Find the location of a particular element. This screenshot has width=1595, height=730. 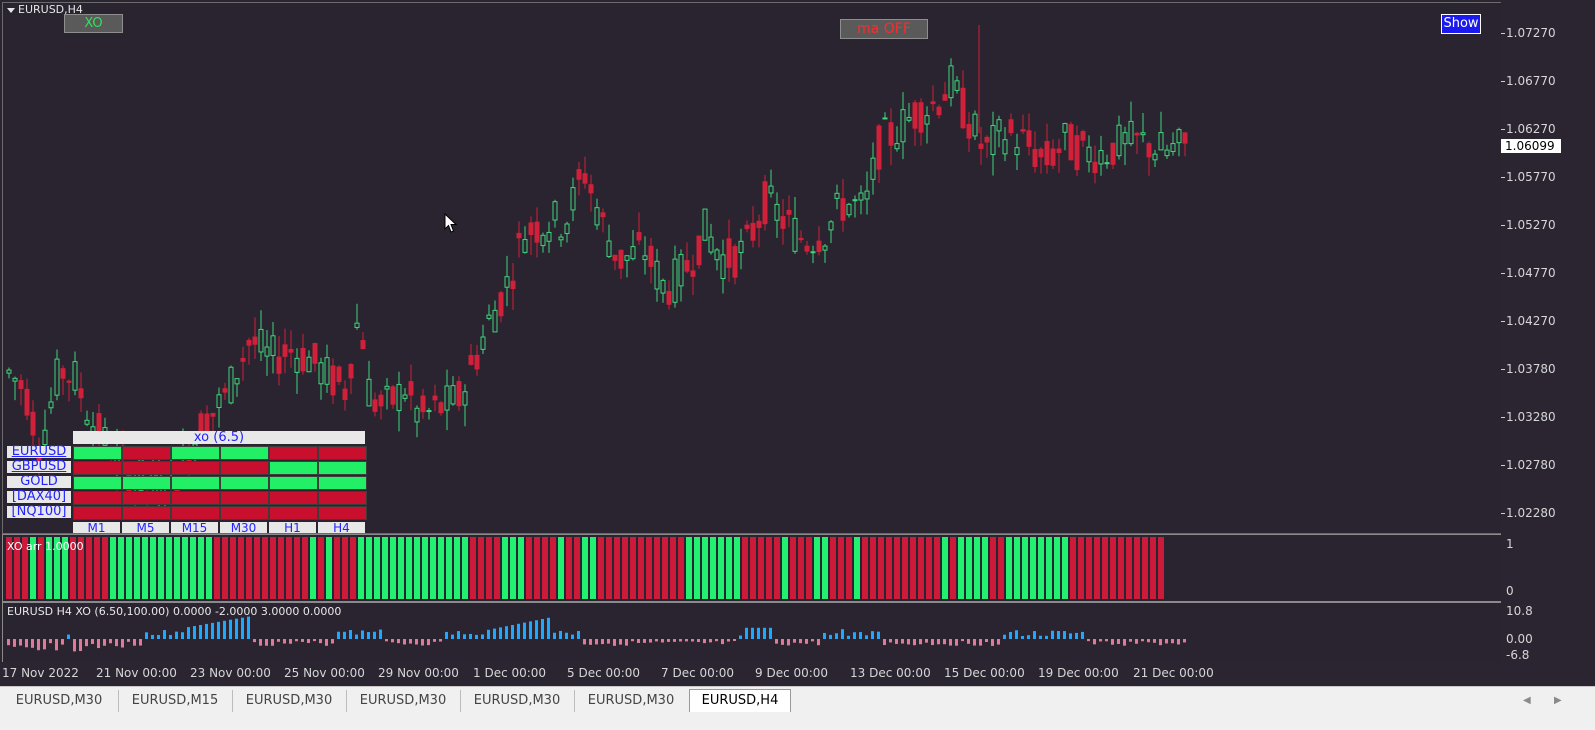

dropdown-triangle-icon is located at coordinates (11, 10).